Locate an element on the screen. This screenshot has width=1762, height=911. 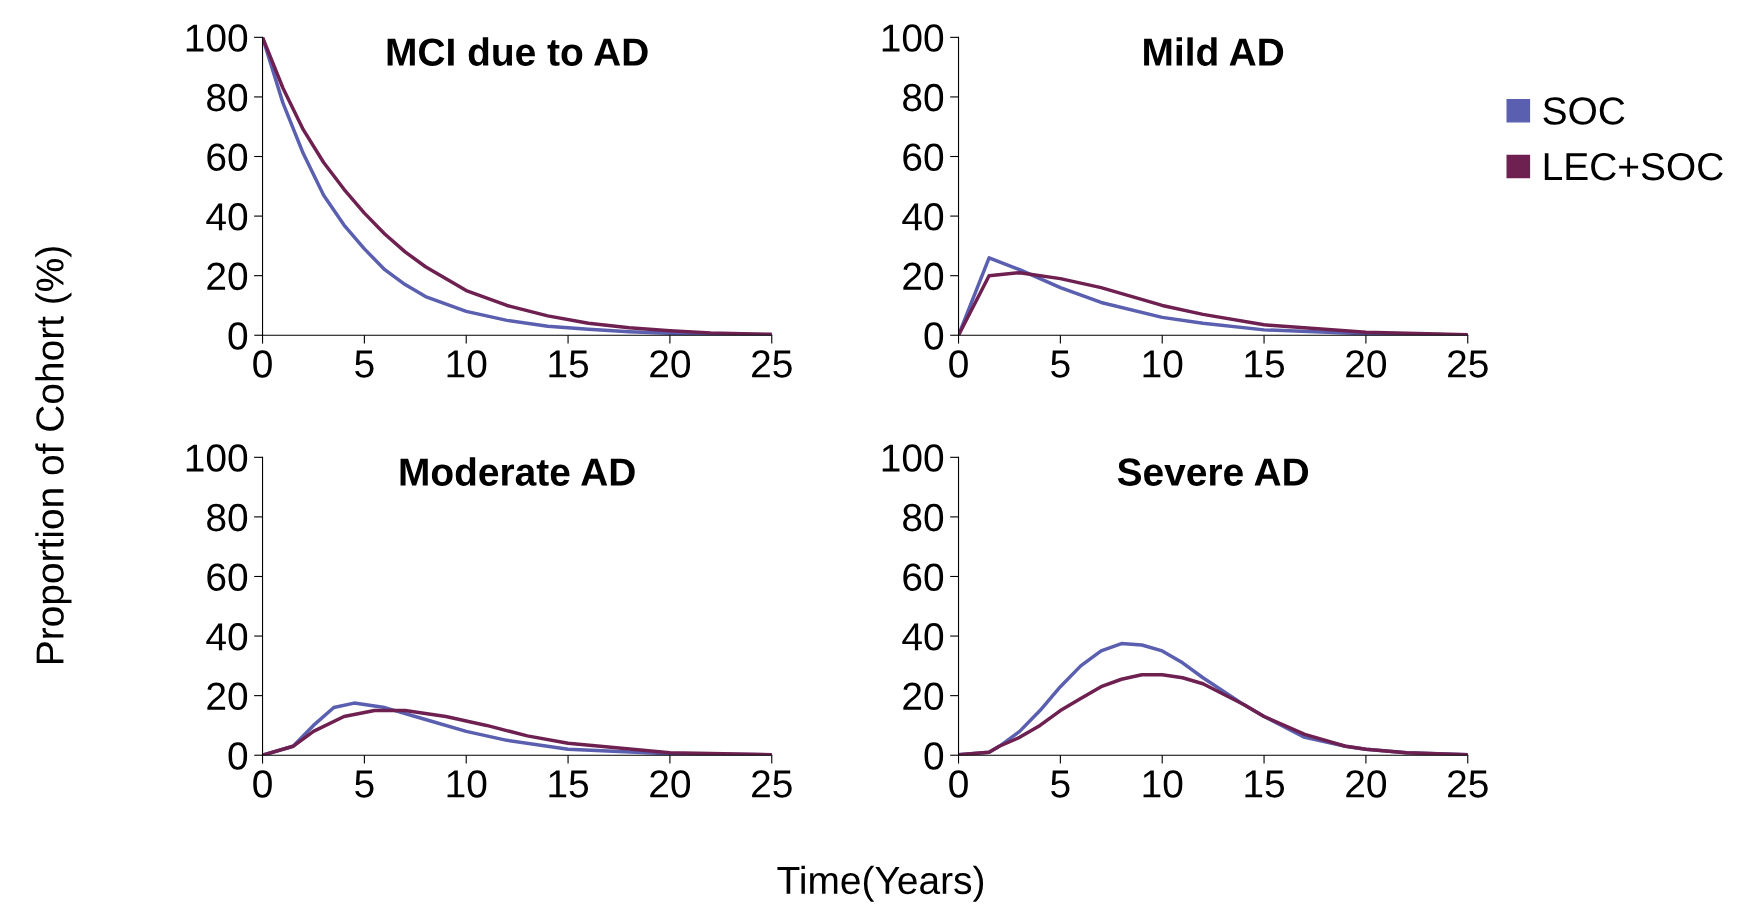
chart-title: Severe AD is located at coordinates (1213, 472).